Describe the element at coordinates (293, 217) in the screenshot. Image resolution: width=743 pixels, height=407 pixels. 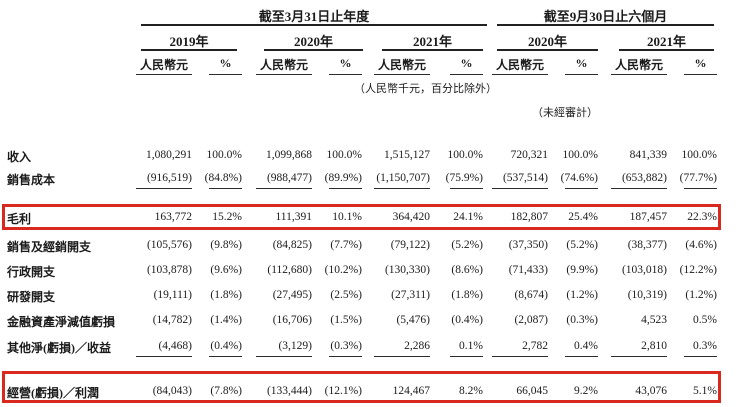
I see `value-cell: 111,391` at that location.